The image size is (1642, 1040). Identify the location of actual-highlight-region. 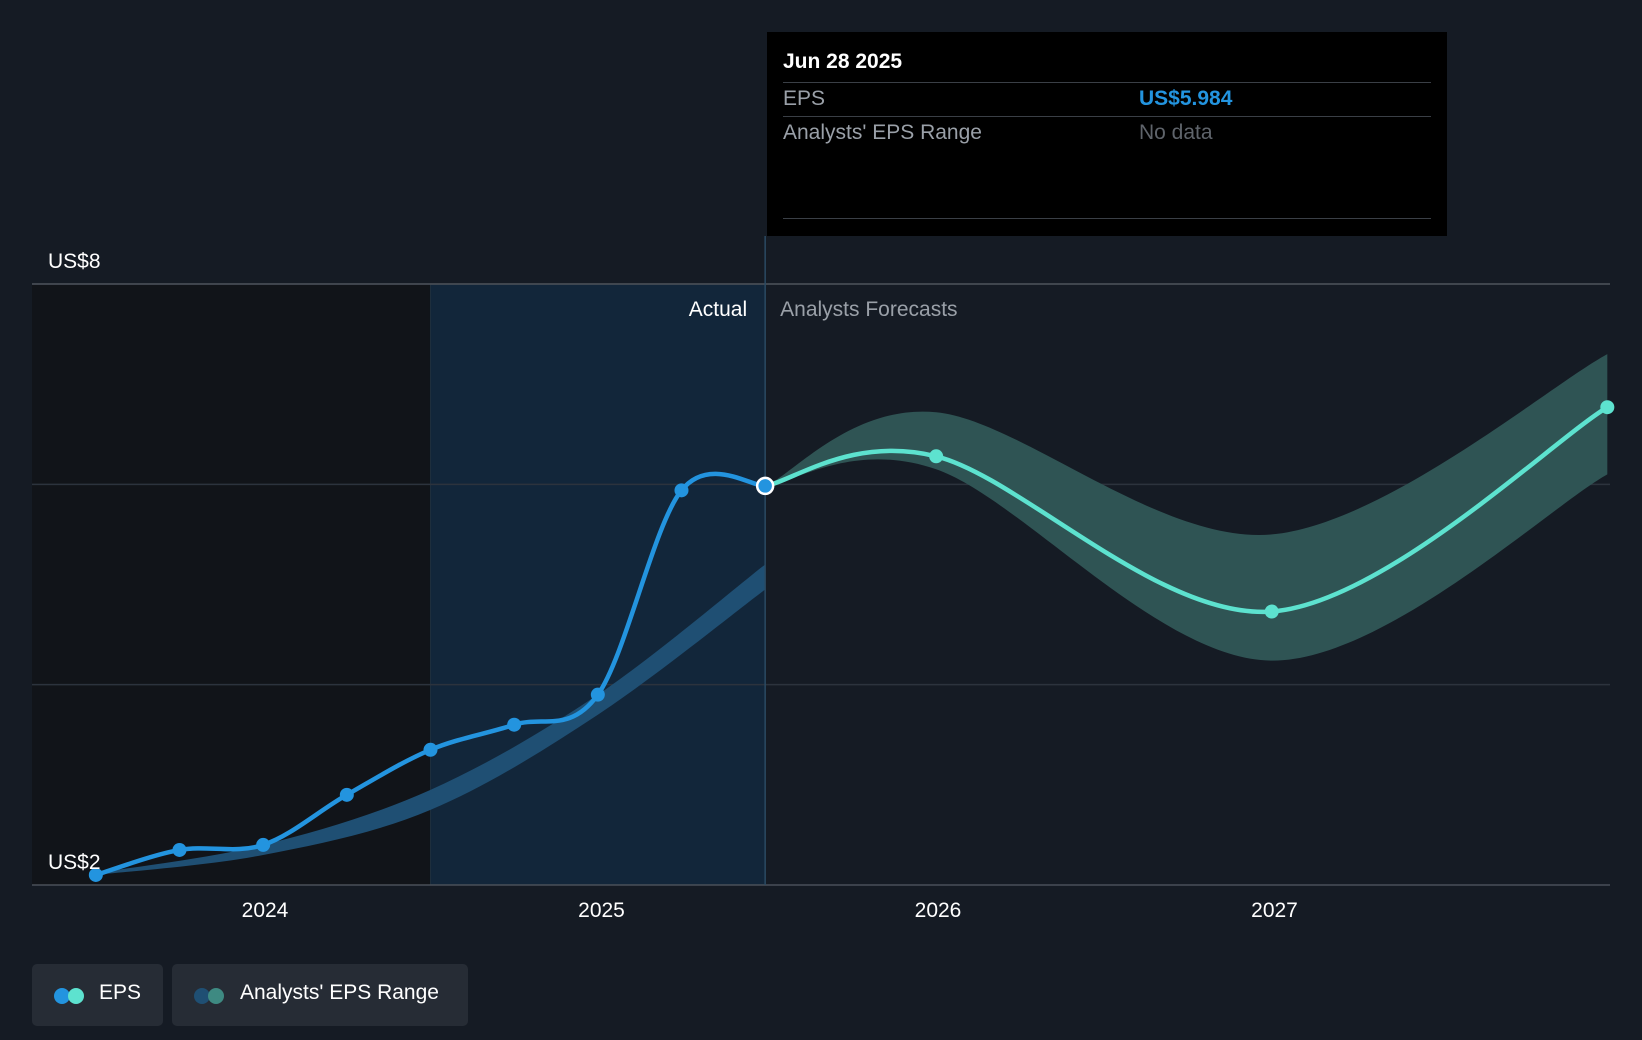
(598, 584).